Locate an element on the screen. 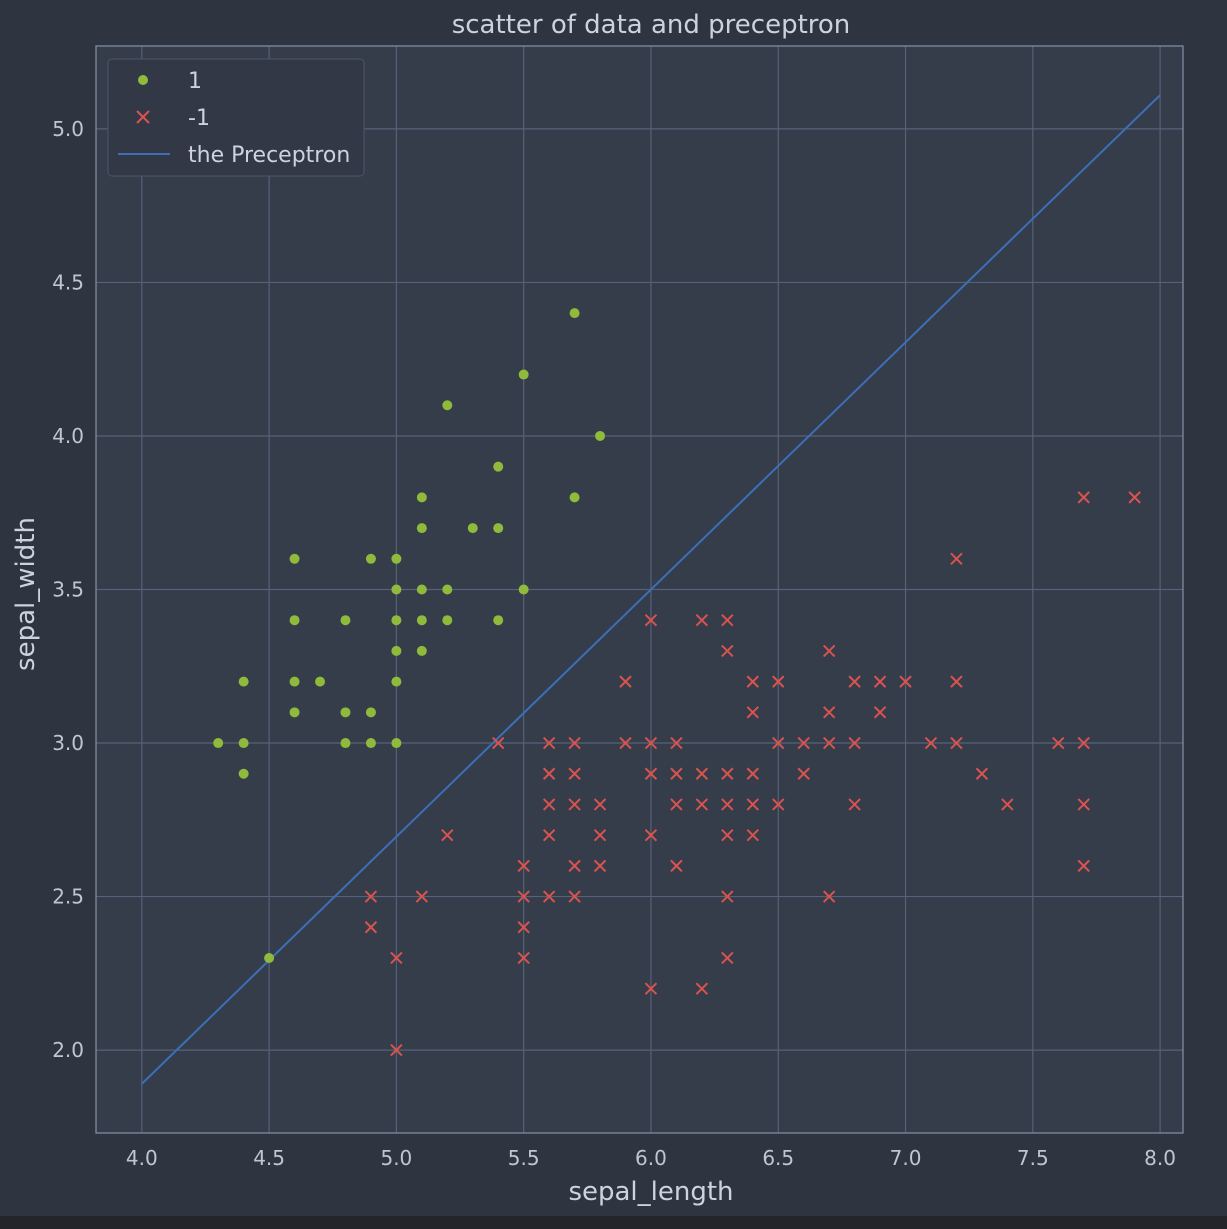 The height and width of the screenshot is (1229, 1227). y-tick-label: 3.5 is located at coordinates (68, 590).